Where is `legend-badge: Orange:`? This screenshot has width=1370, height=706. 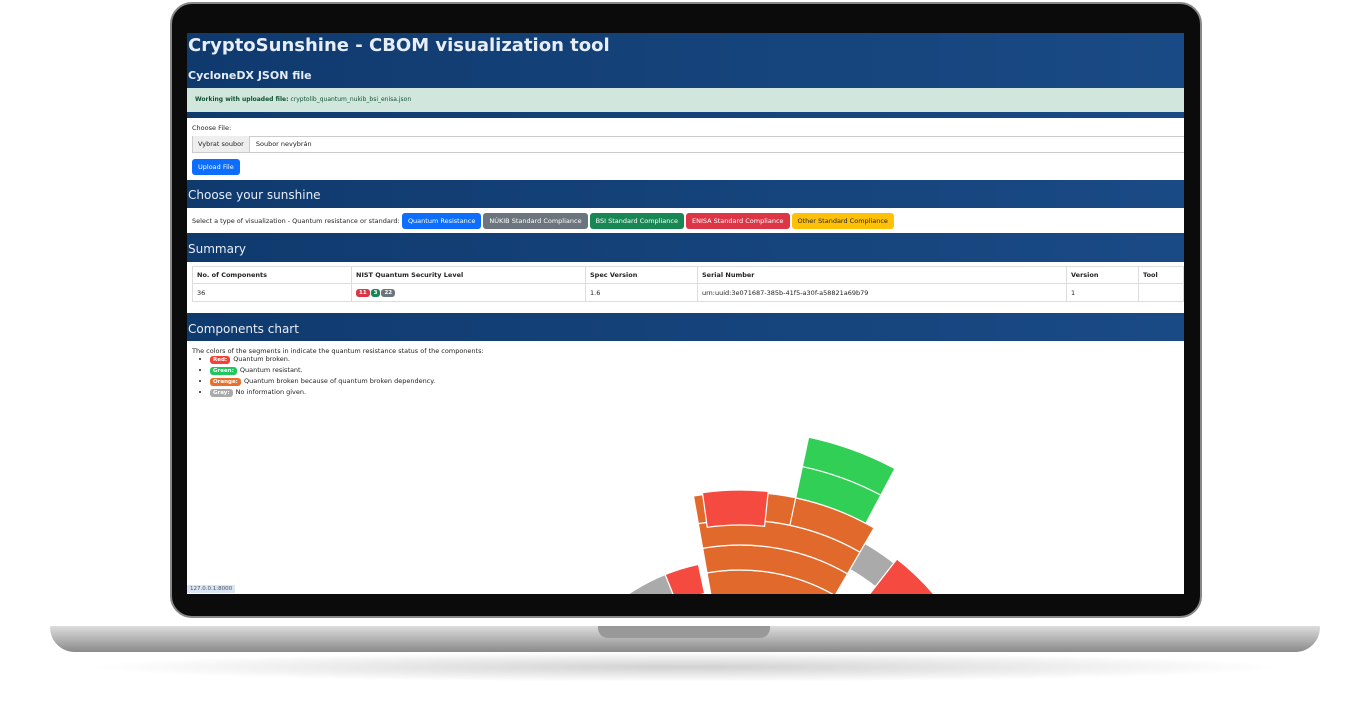 legend-badge: Orange: is located at coordinates (225, 382).